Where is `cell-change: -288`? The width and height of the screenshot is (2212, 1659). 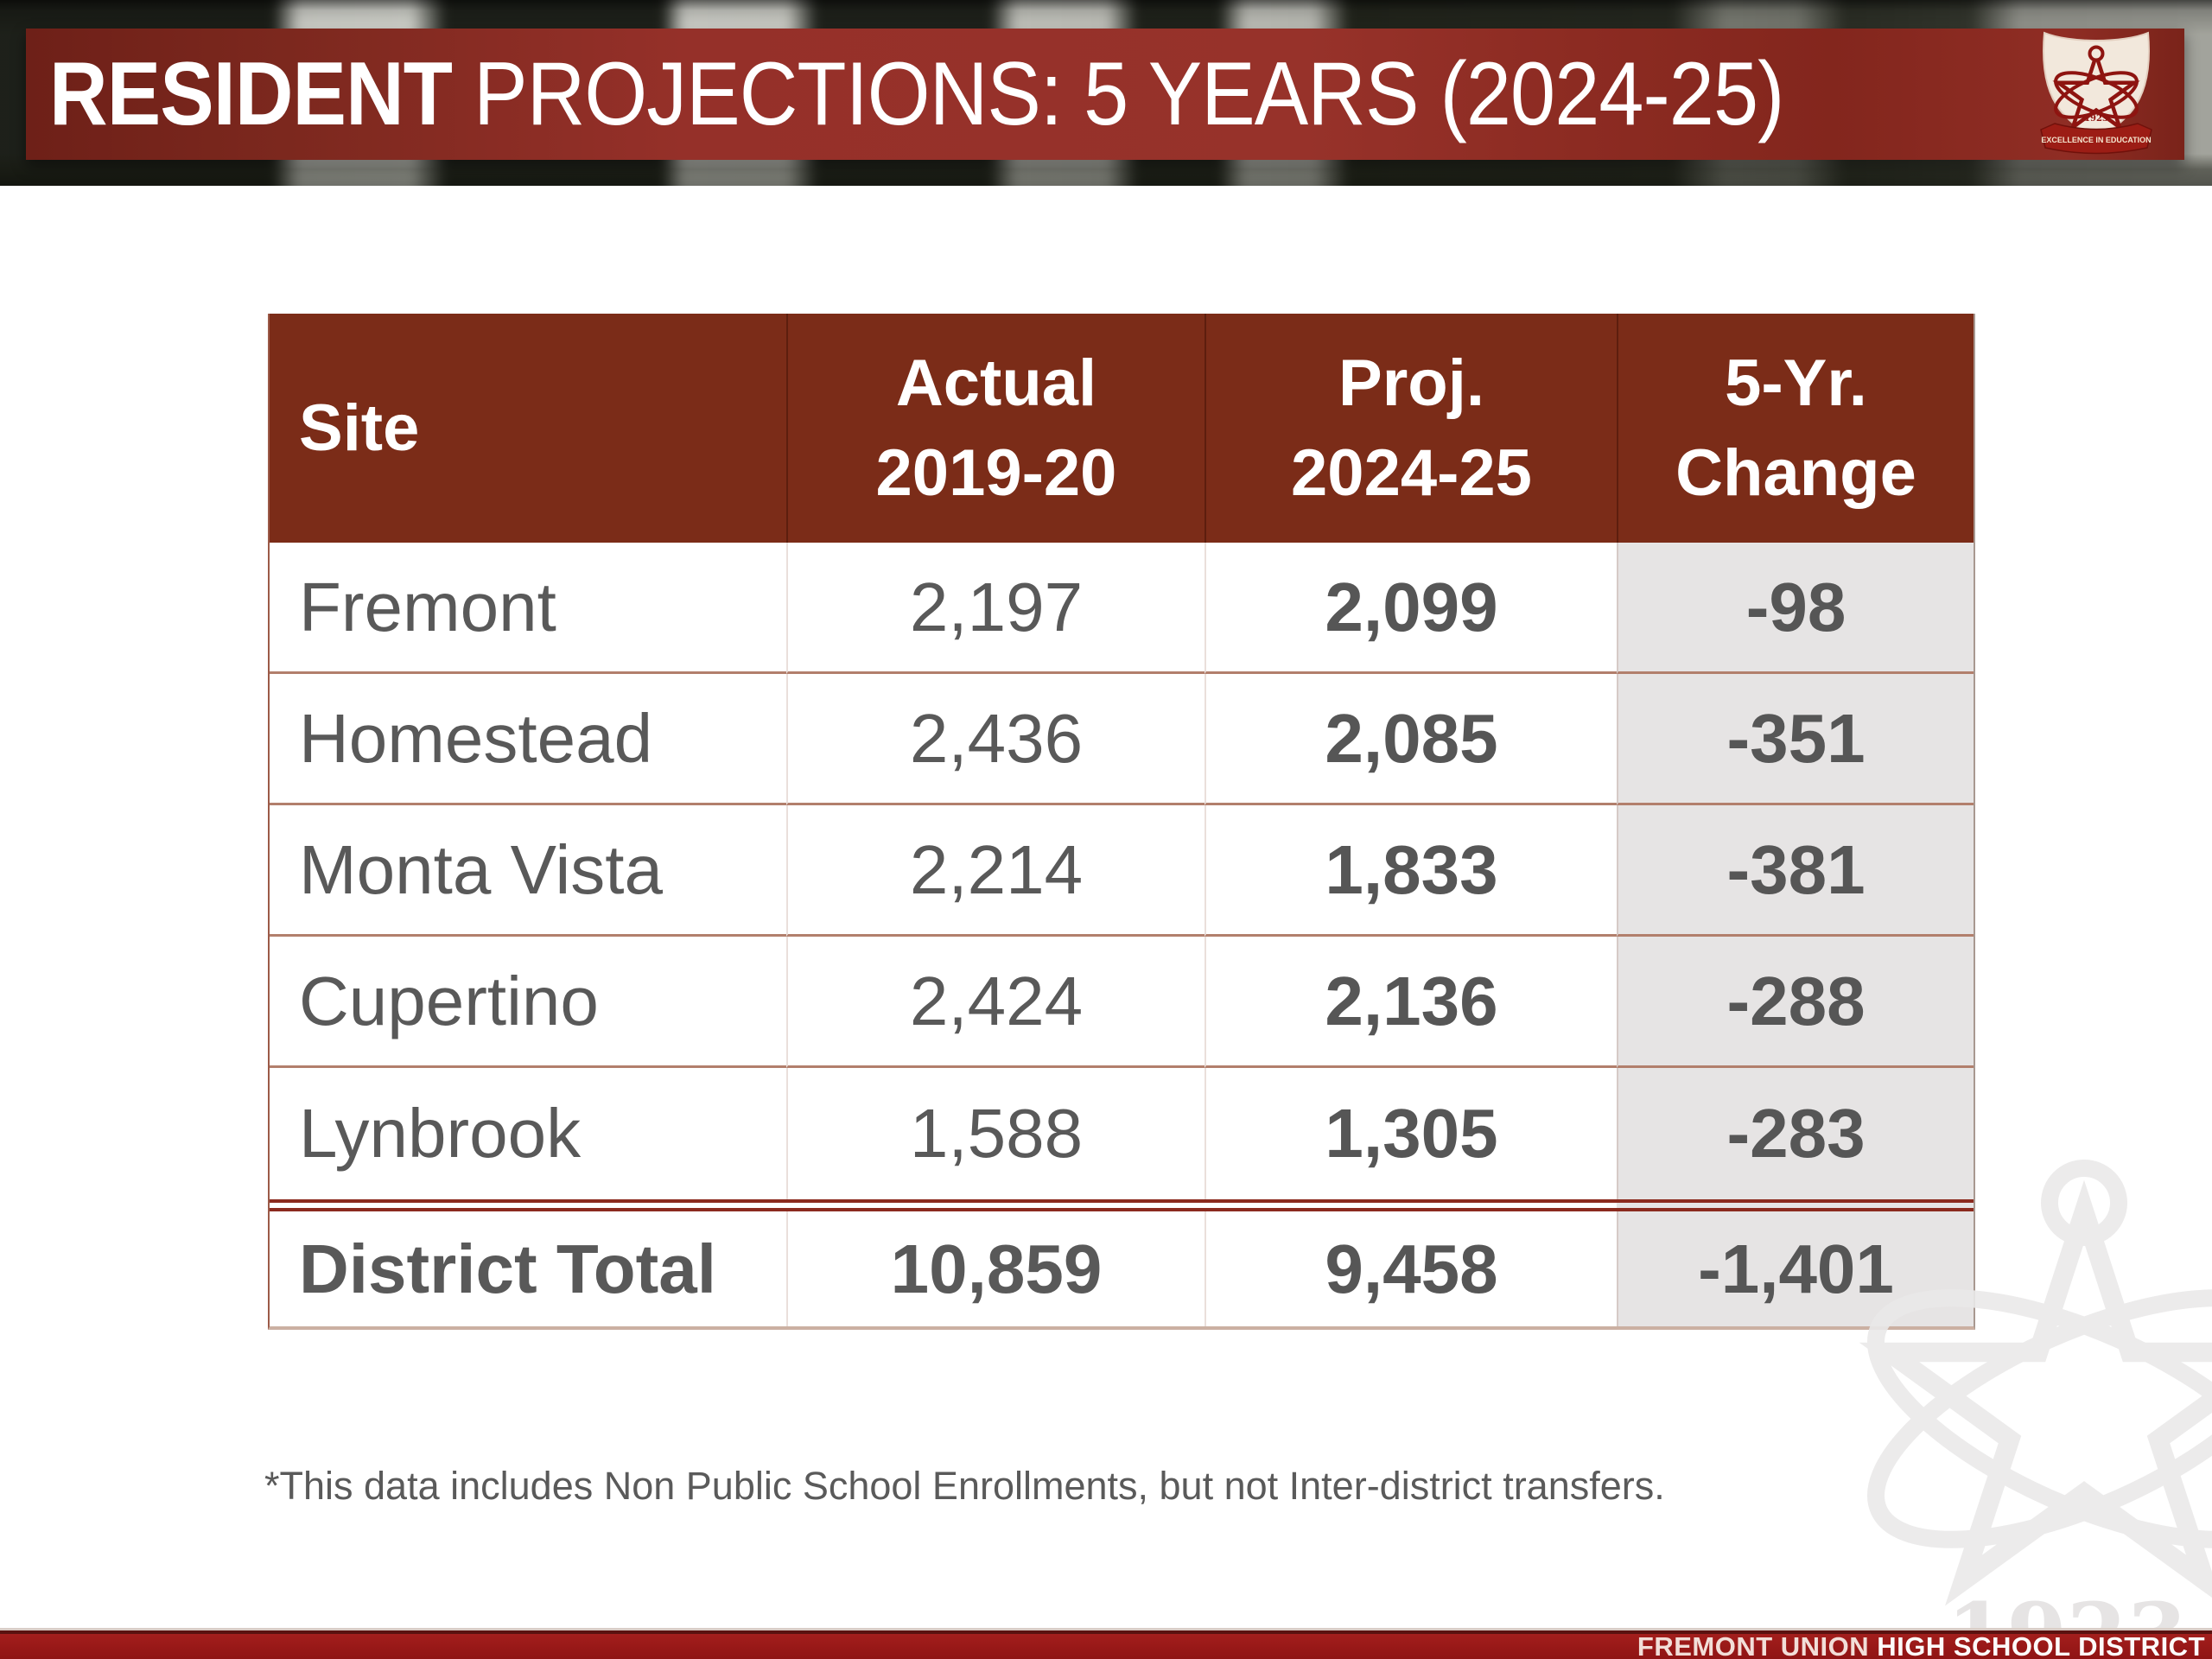 cell-change: -288 is located at coordinates (1795, 1002).